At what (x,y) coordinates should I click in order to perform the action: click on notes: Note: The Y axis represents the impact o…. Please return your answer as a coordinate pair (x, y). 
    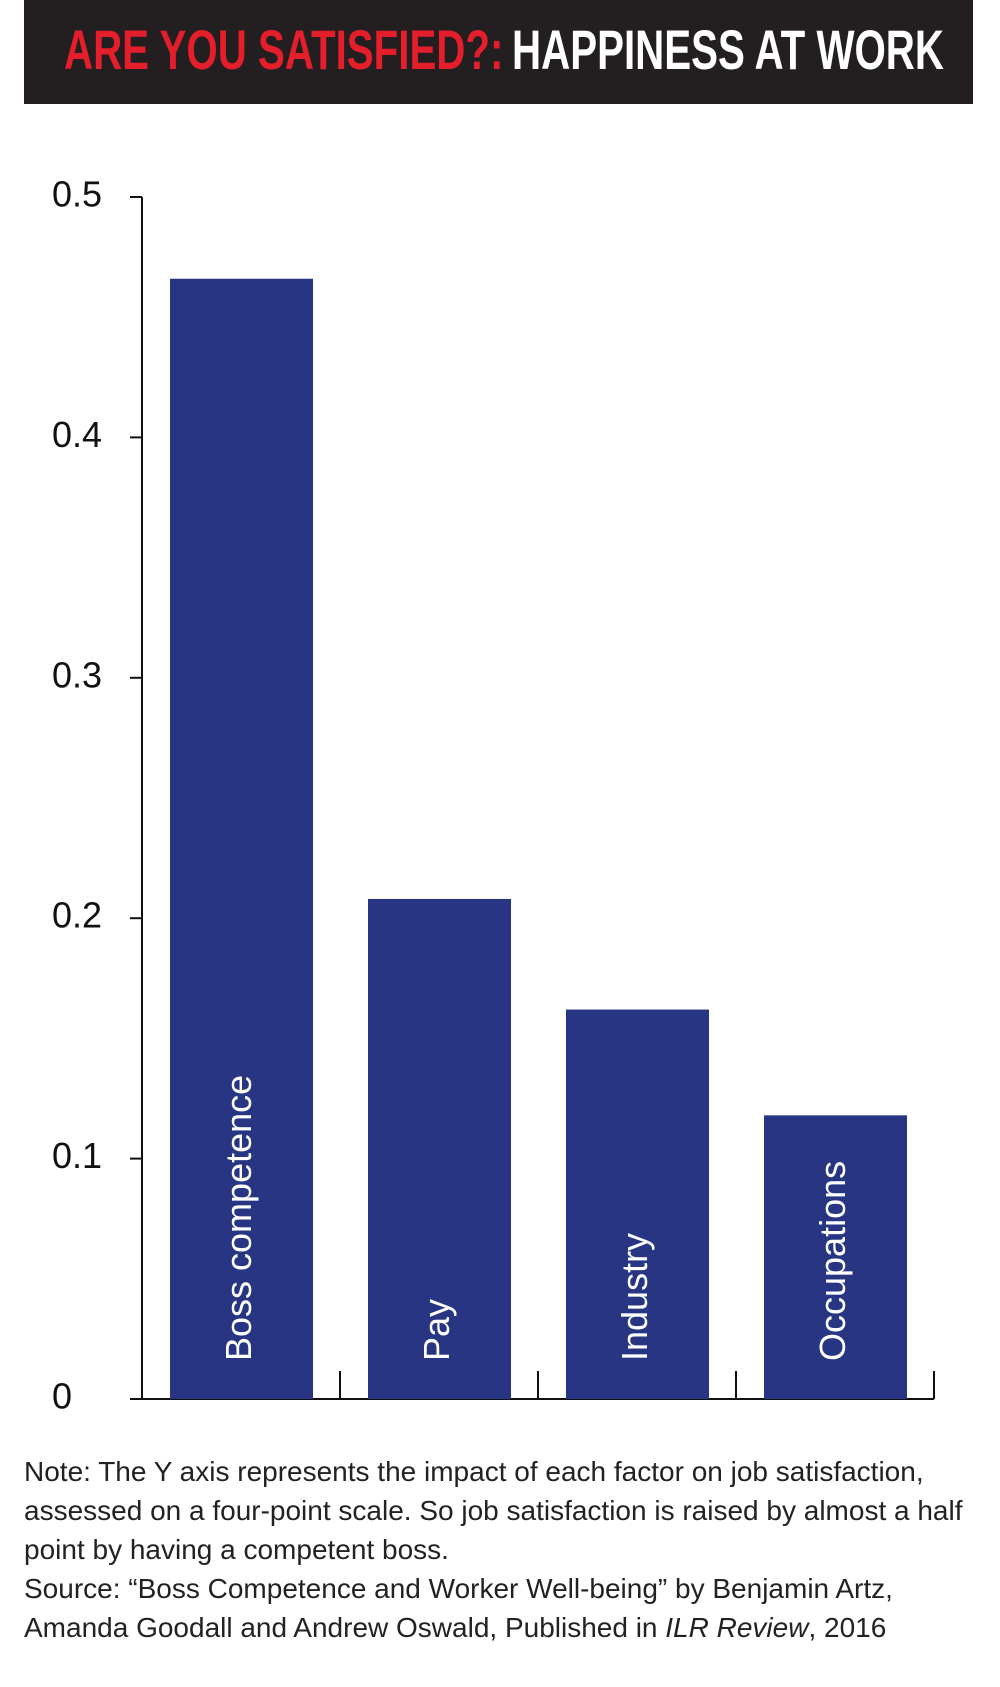
    Looking at the image, I should click on (504, 1549).